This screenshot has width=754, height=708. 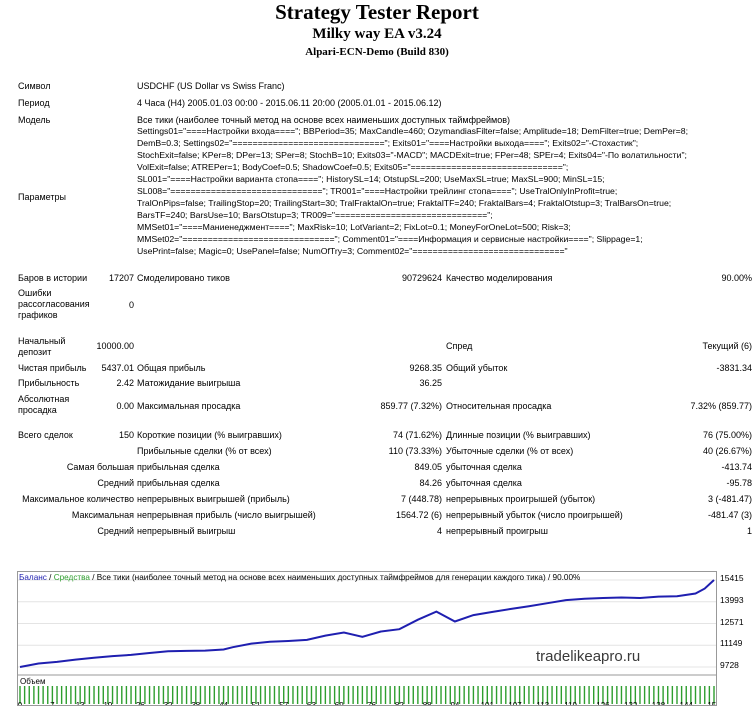 What do you see at coordinates (736, 278) in the screenshot?
I see `quality-value: 90.00%` at bounding box center [736, 278].